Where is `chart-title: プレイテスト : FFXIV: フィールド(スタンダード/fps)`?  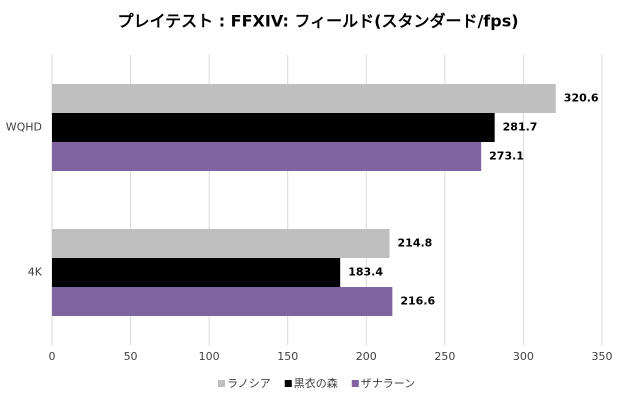 chart-title: プレイテスト : FFXIV: フィールド(スタンダード/fps) is located at coordinates (317, 21).